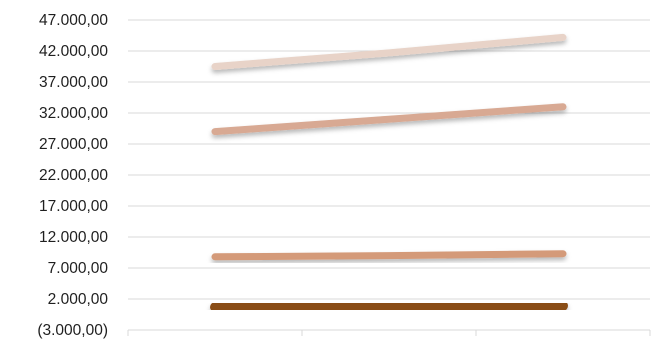 The height and width of the screenshot is (340, 666). Describe the element at coordinates (72, 330) in the screenshot. I see `y-tick-label-0: (3.000,00)` at that location.